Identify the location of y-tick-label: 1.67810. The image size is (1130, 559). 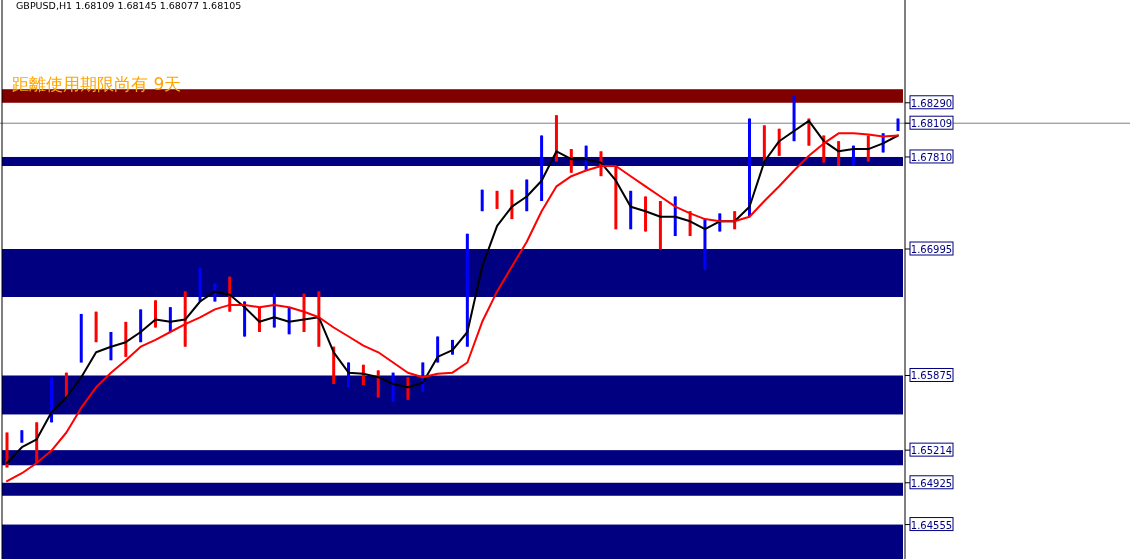
(931, 157).